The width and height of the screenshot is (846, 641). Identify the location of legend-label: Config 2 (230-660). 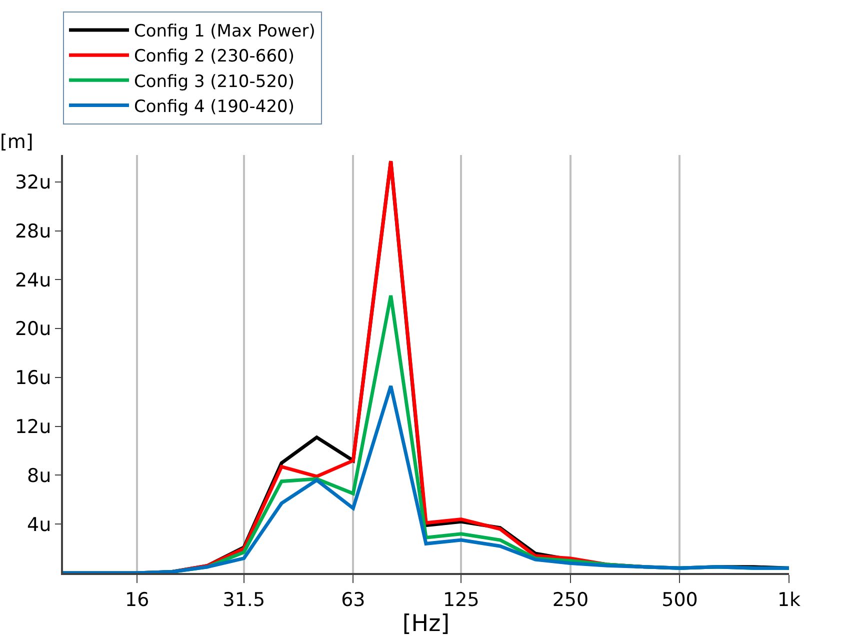
(214, 56).